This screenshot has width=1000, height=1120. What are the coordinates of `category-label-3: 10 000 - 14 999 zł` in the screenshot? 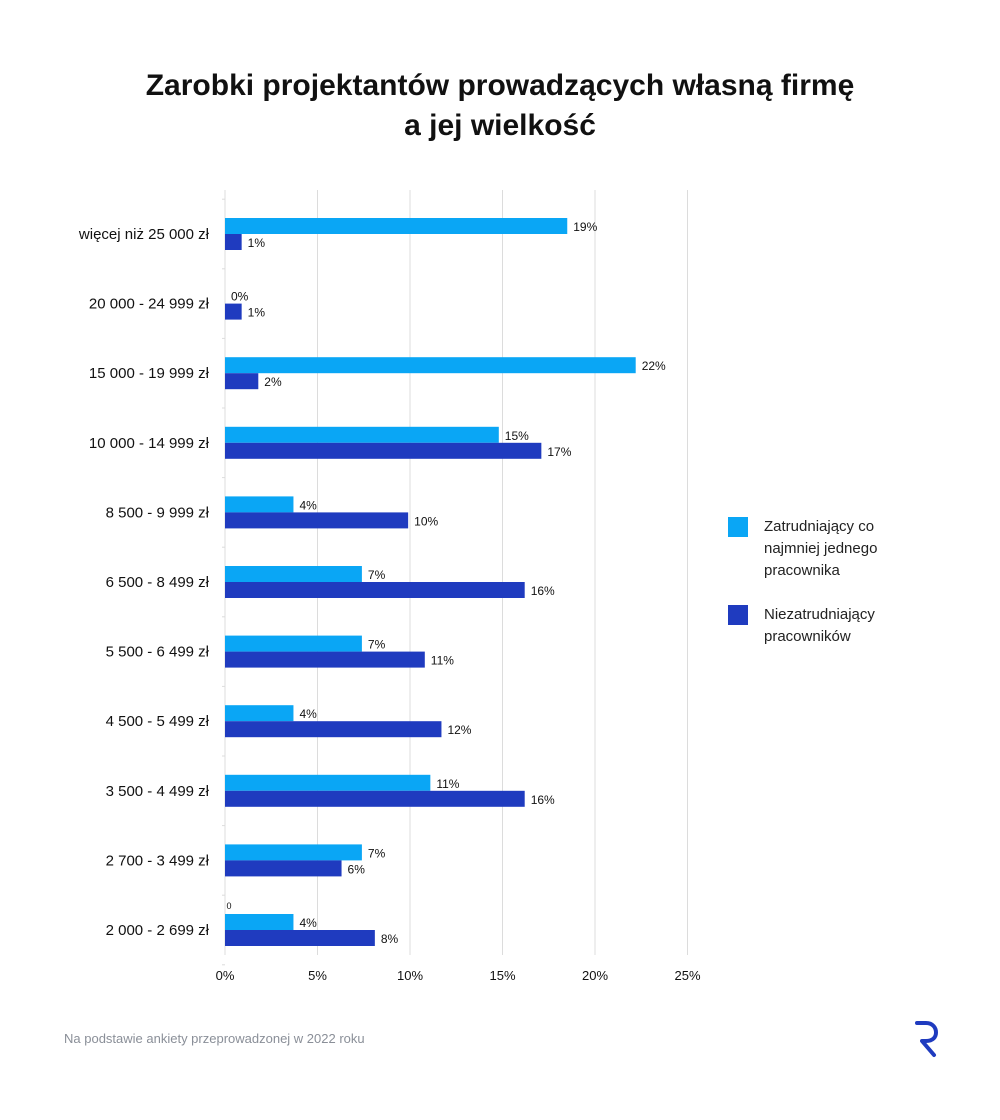 It's located at (149, 443).